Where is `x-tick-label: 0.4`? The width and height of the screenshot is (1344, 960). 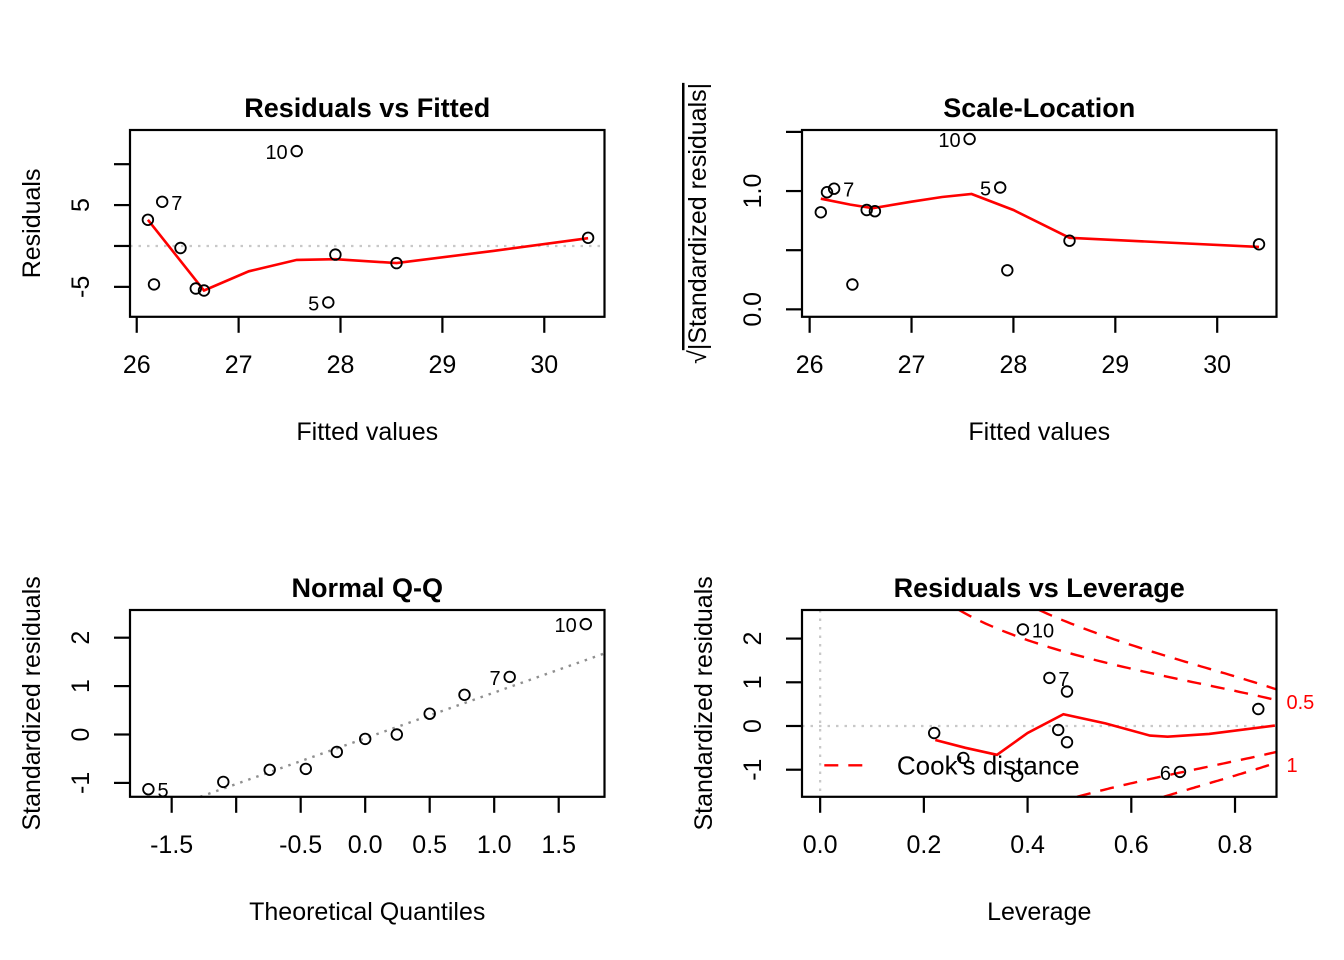
x-tick-label: 0.4 is located at coordinates (1027, 845).